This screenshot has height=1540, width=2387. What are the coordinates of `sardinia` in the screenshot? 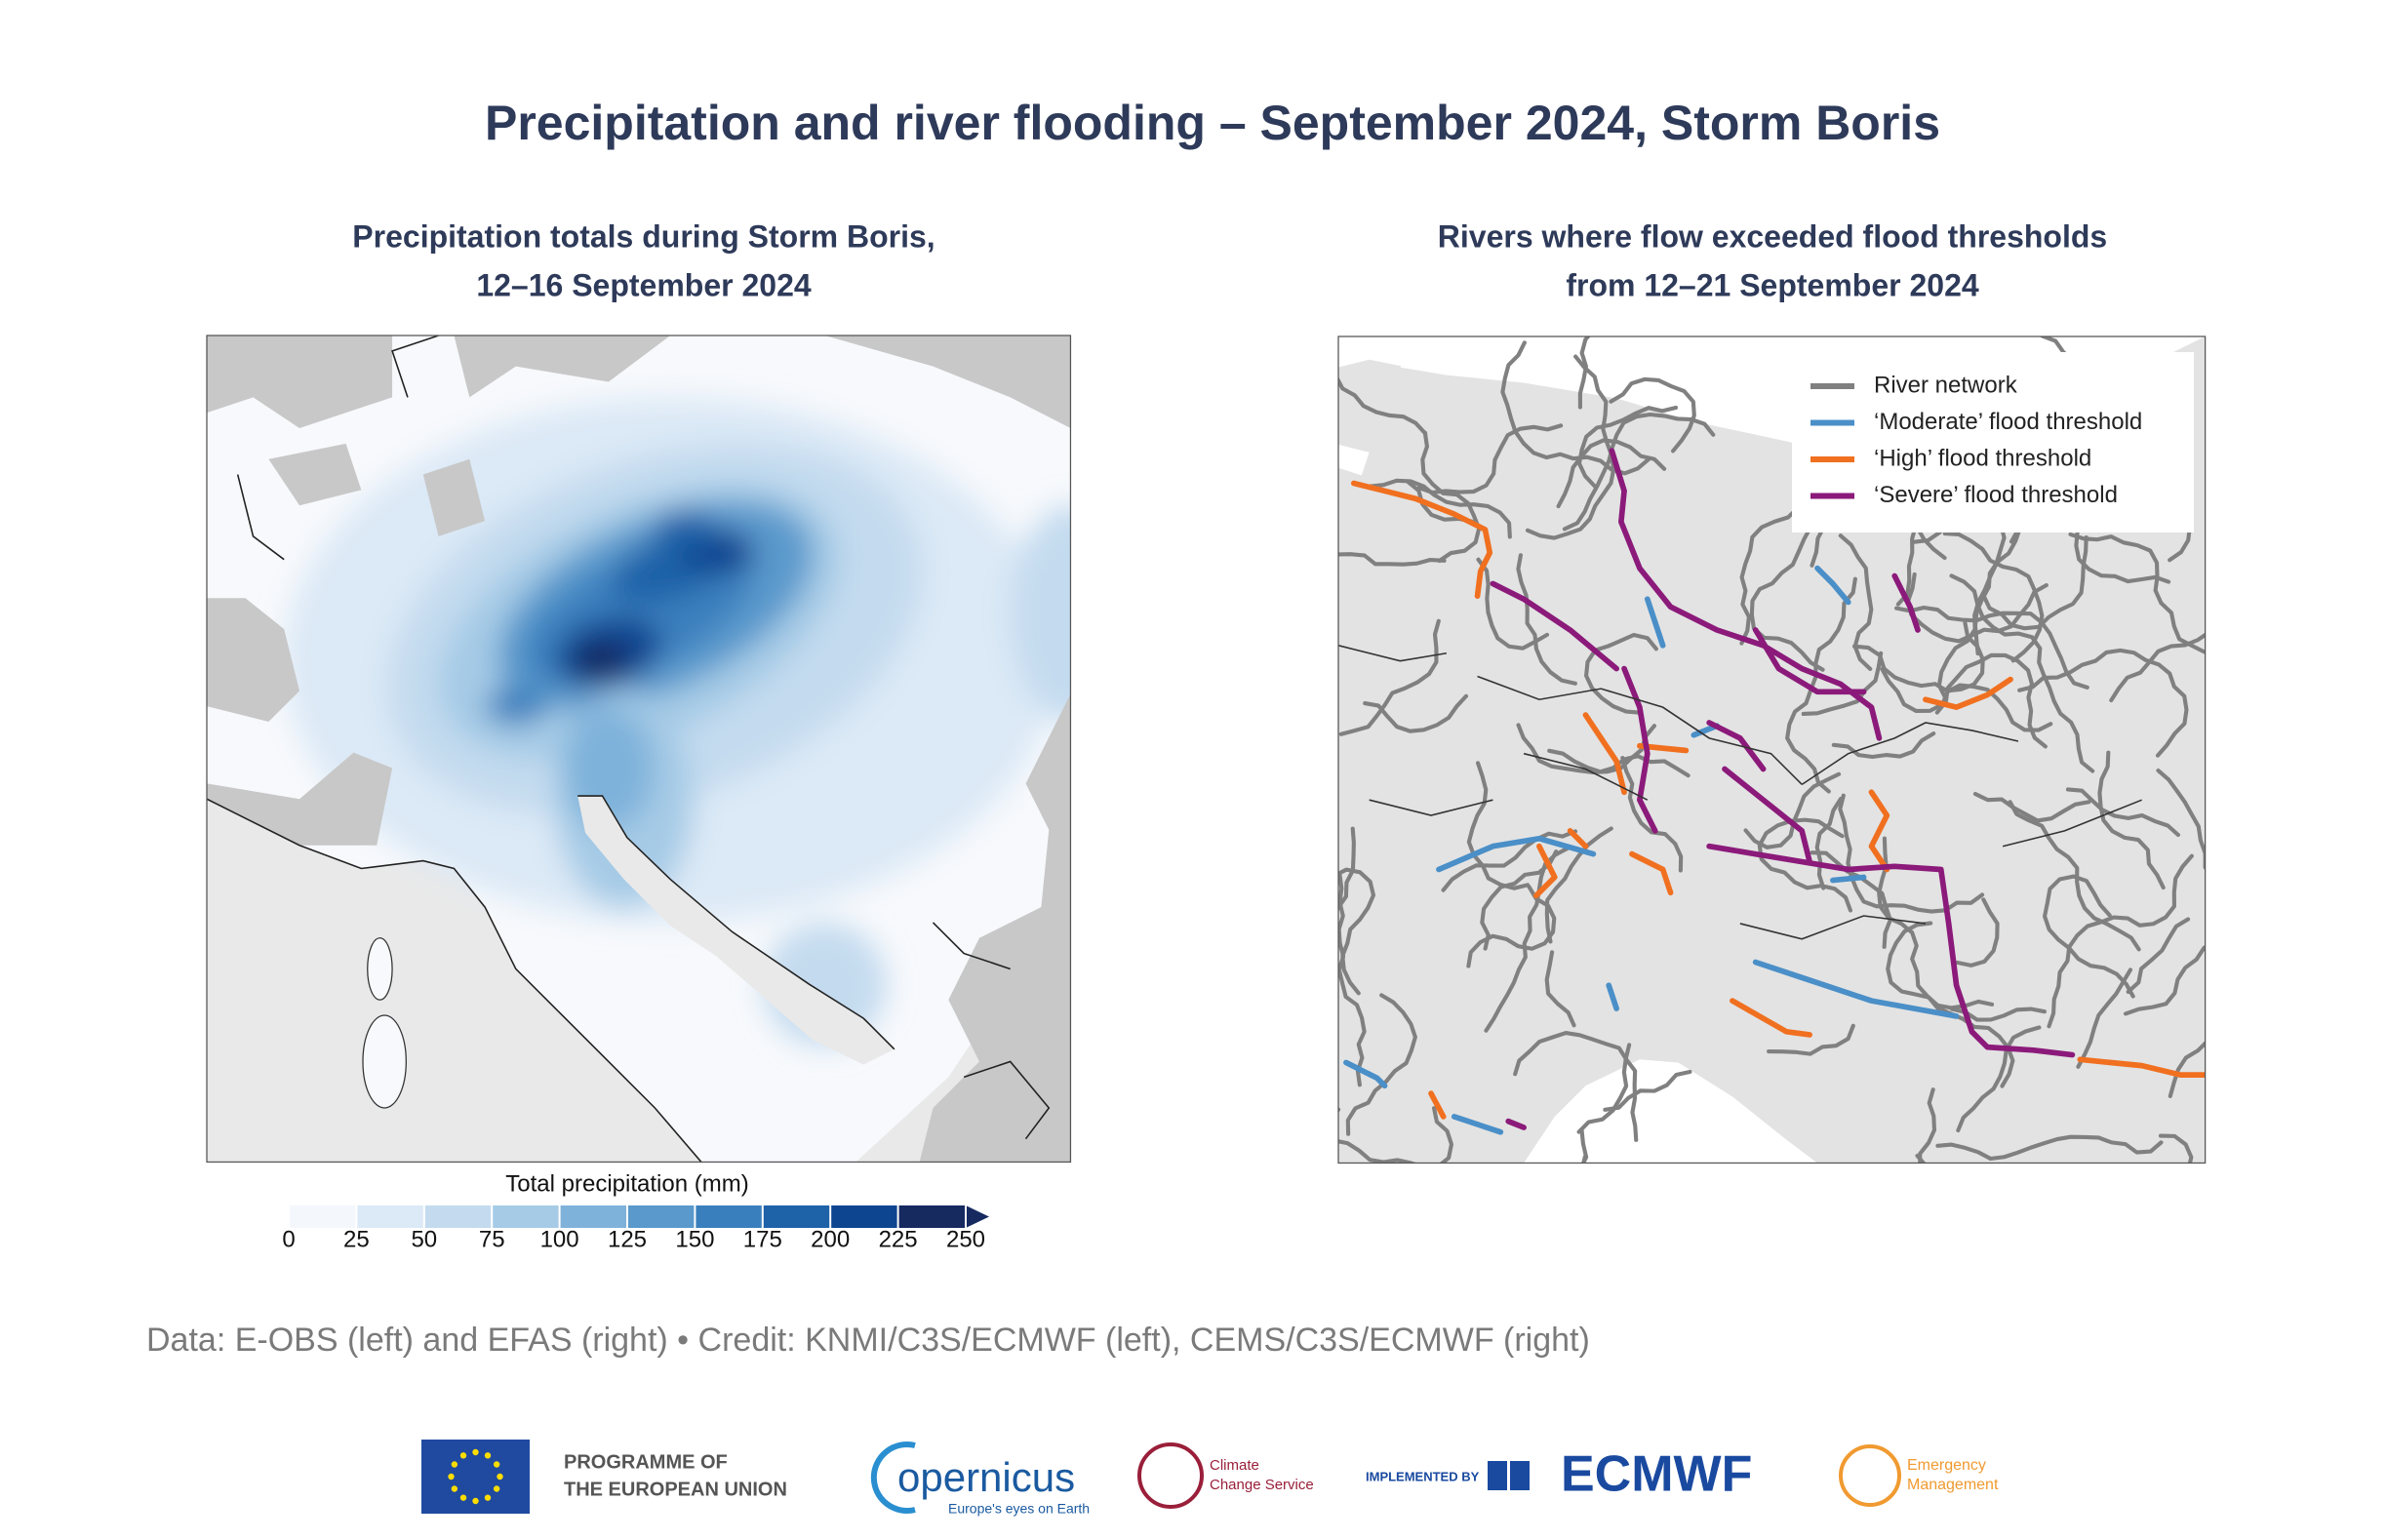 It's located at (384, 1062).